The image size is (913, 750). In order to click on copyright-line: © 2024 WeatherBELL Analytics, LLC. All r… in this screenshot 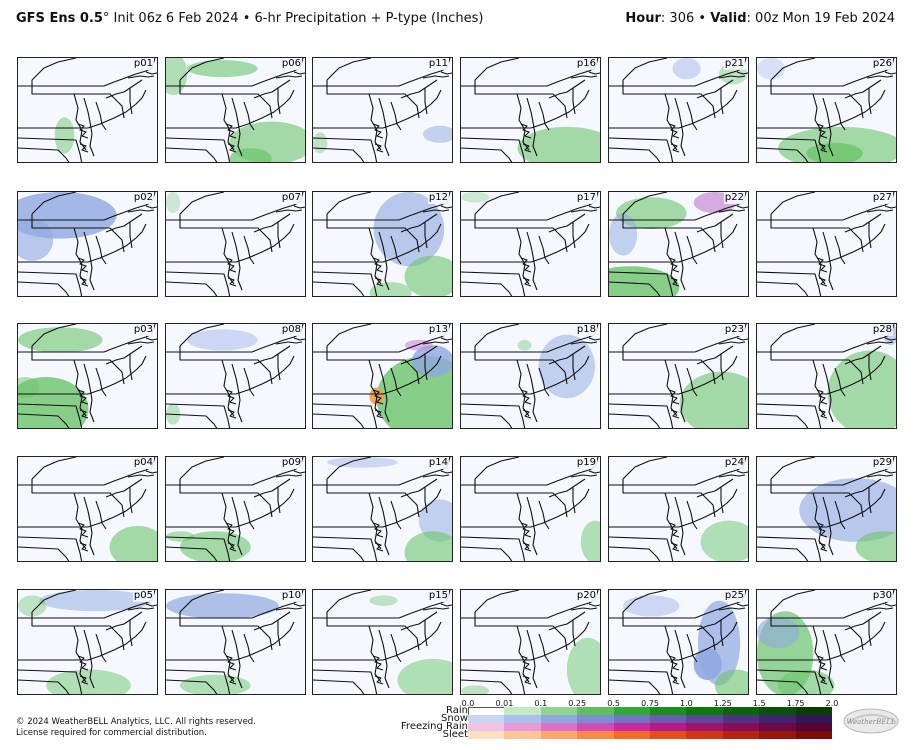, I will do `click(136, 722)`.